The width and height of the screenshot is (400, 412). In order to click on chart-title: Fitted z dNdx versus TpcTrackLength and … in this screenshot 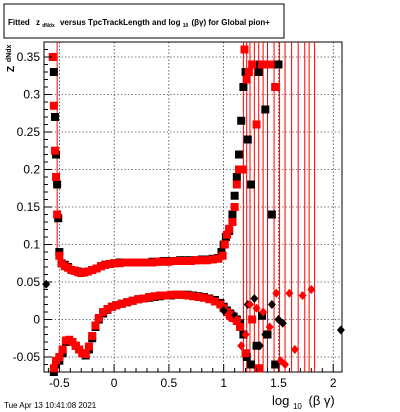, I will do `click(139, 23)`.